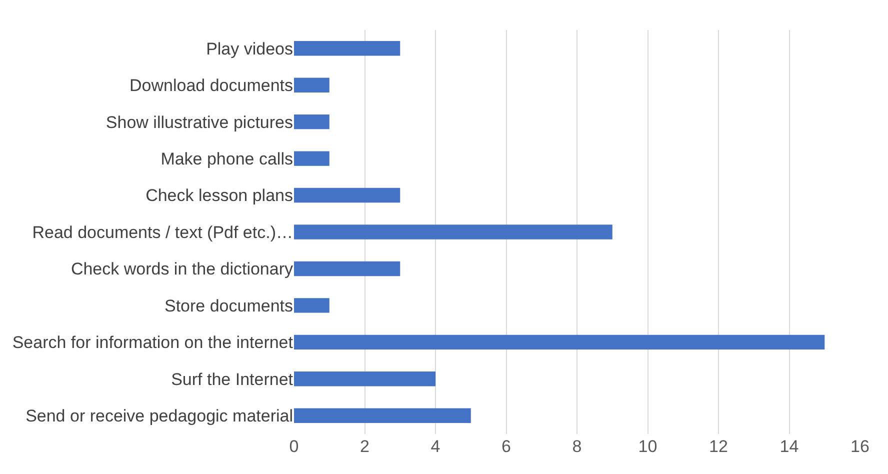 Image resolution: width=888 pixels, height=474 pixels. What do you see at coordinates (199, 122) in the screenshot?
I see `y-tick-label: Show illustrative pictures` at bounding box center [199, 122].